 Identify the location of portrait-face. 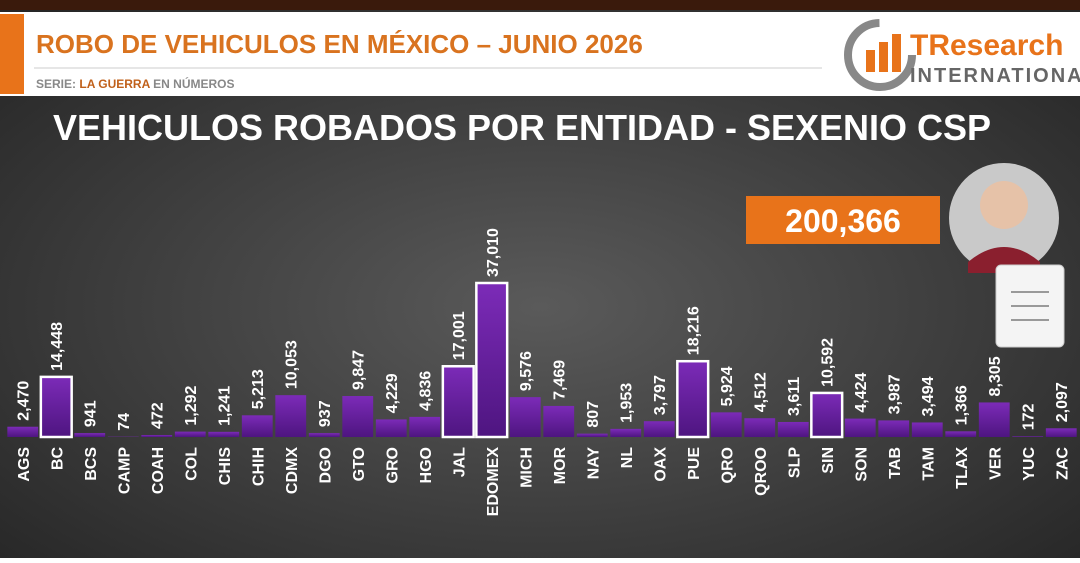
(1004, 205).